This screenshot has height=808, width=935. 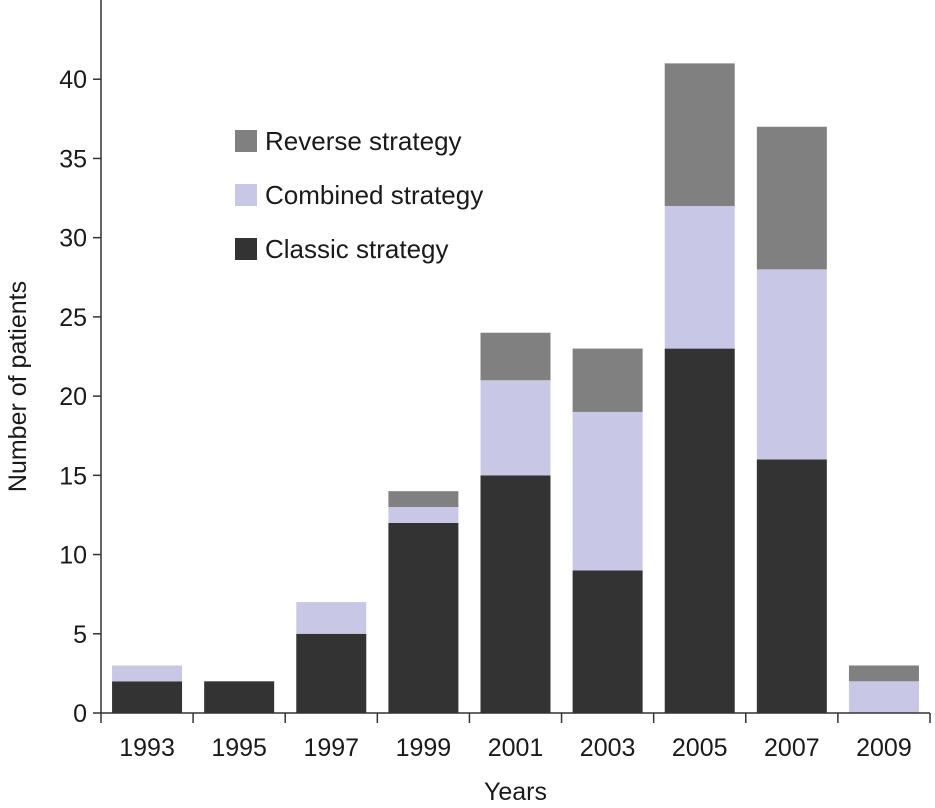 I want to click on y-tick-label: 30, so click(x=73, y=239).